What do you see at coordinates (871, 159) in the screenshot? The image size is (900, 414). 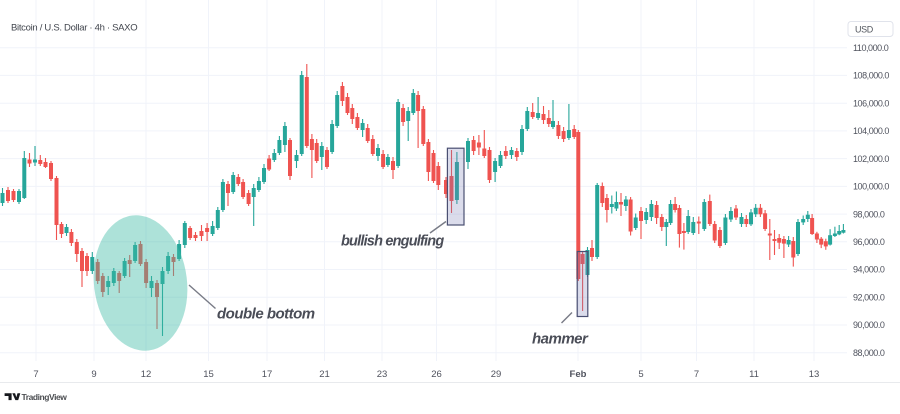 I see `svg-text: 102,000.0` at bounding box center [871, 159].